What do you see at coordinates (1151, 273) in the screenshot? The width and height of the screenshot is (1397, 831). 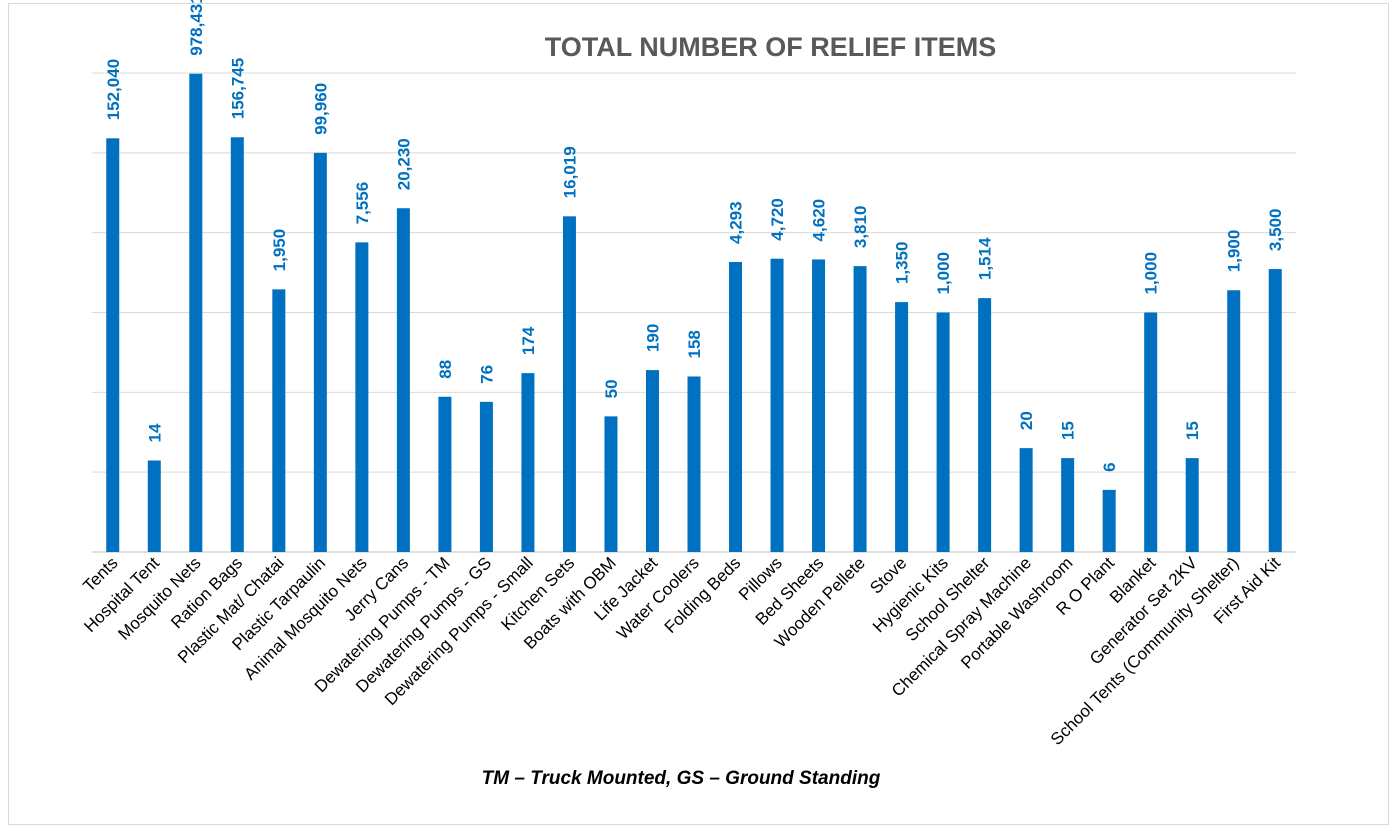 I see `data-label-blanket: 1,000` at bounding box center [1151, 273].